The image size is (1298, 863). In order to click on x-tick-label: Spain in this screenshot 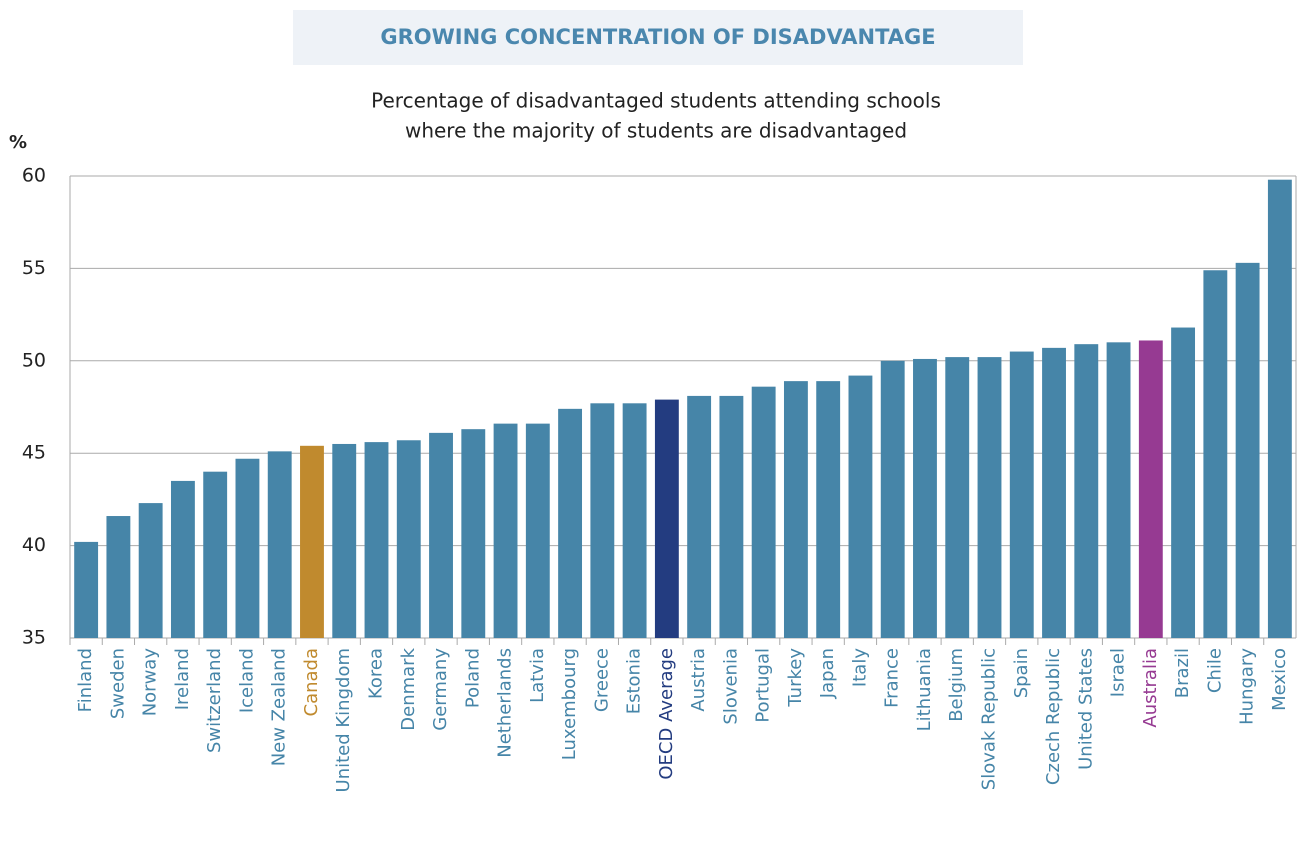, I will do `click(1021, 673)`.